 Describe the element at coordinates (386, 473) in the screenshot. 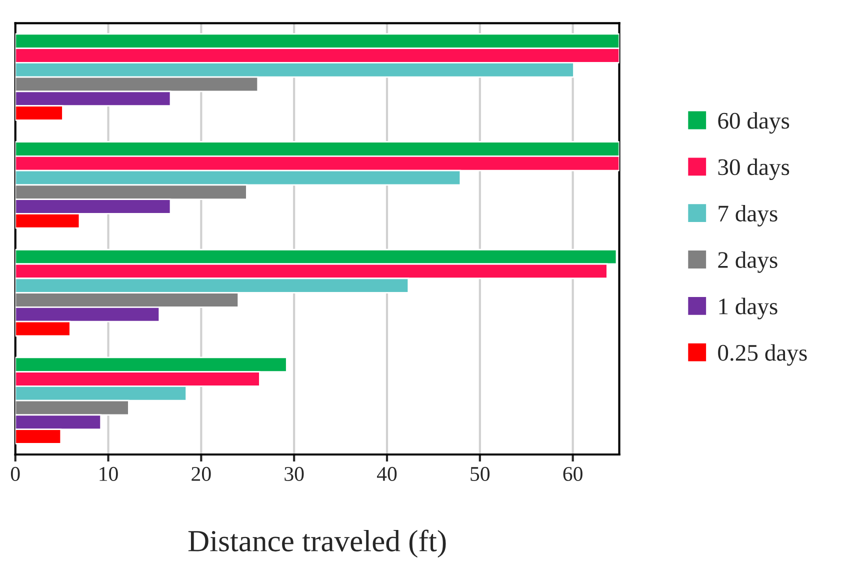

I see `x-tick-label: 40` at that location.